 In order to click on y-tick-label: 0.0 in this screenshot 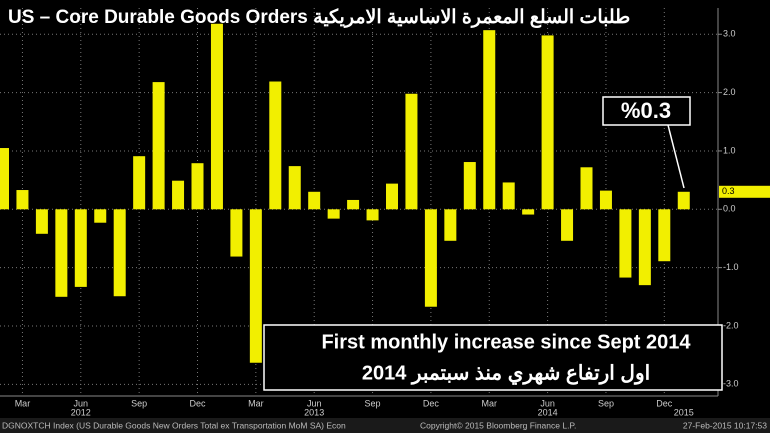, I will do `click(729, 209)`.